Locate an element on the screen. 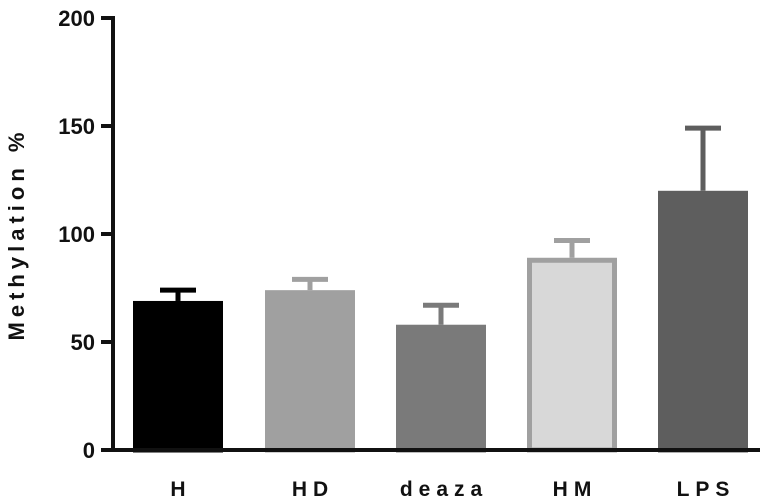  x-category-label: deaza is located at coordinates (444, 489).